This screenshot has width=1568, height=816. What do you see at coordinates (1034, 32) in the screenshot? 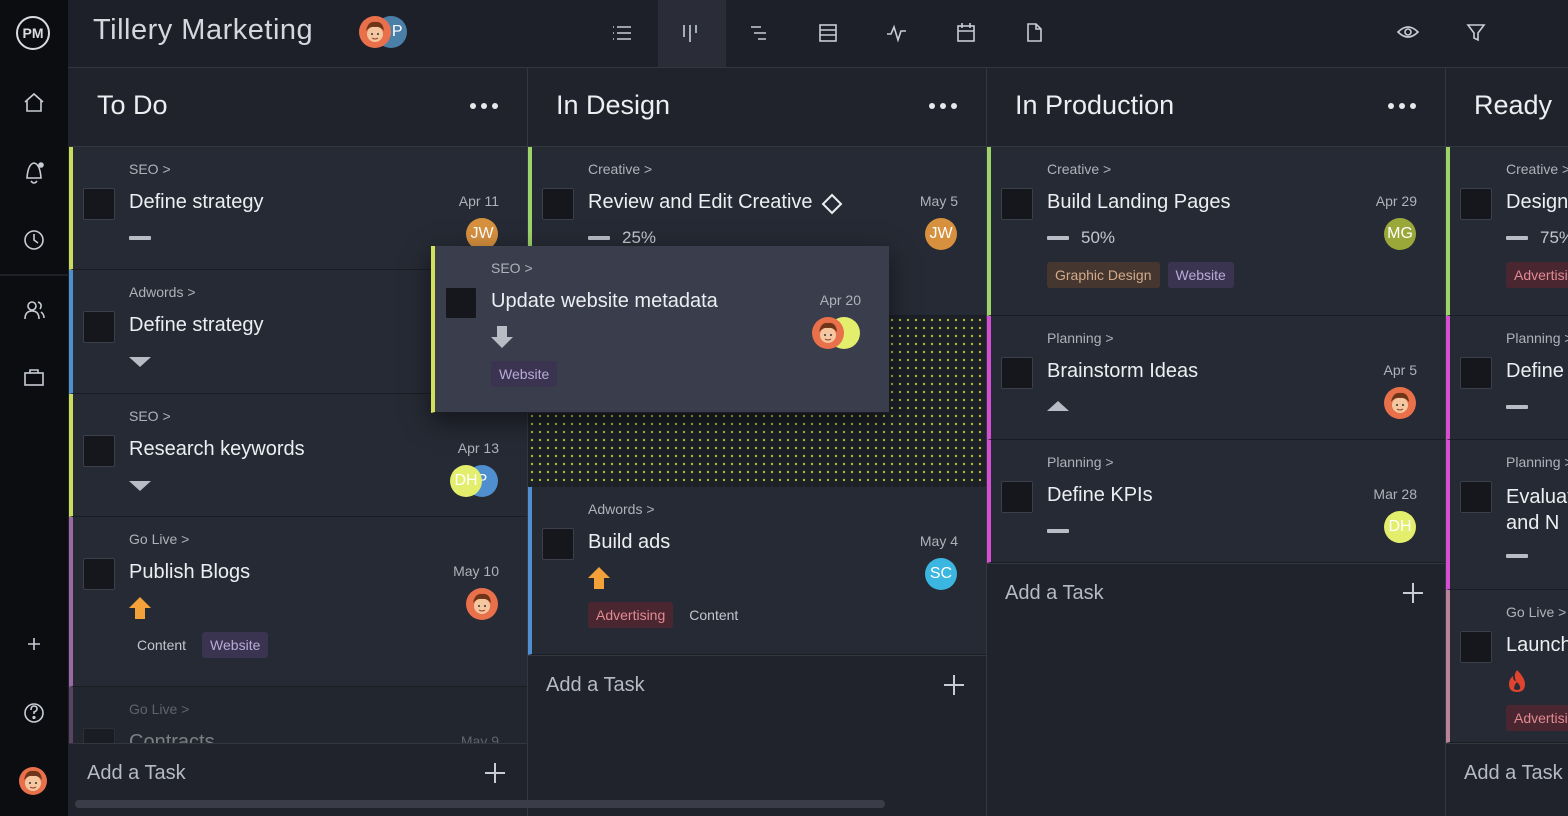
I see `files-icon` at bounding box center [1034, 32].